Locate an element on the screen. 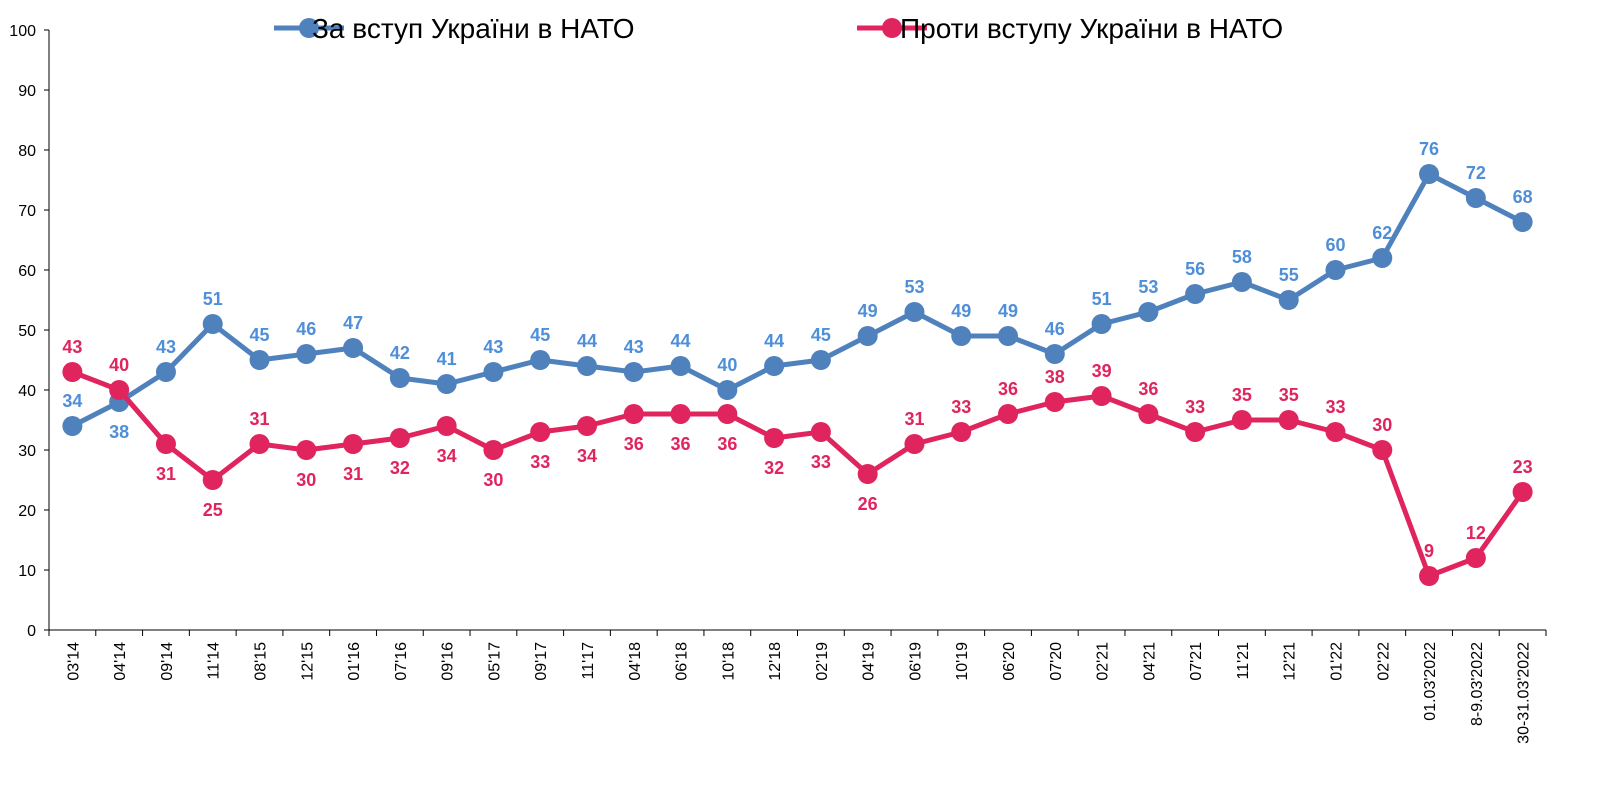 This screenshot has height=791, width=1616. data-label: 53 is located at coordinates (1148, 287).